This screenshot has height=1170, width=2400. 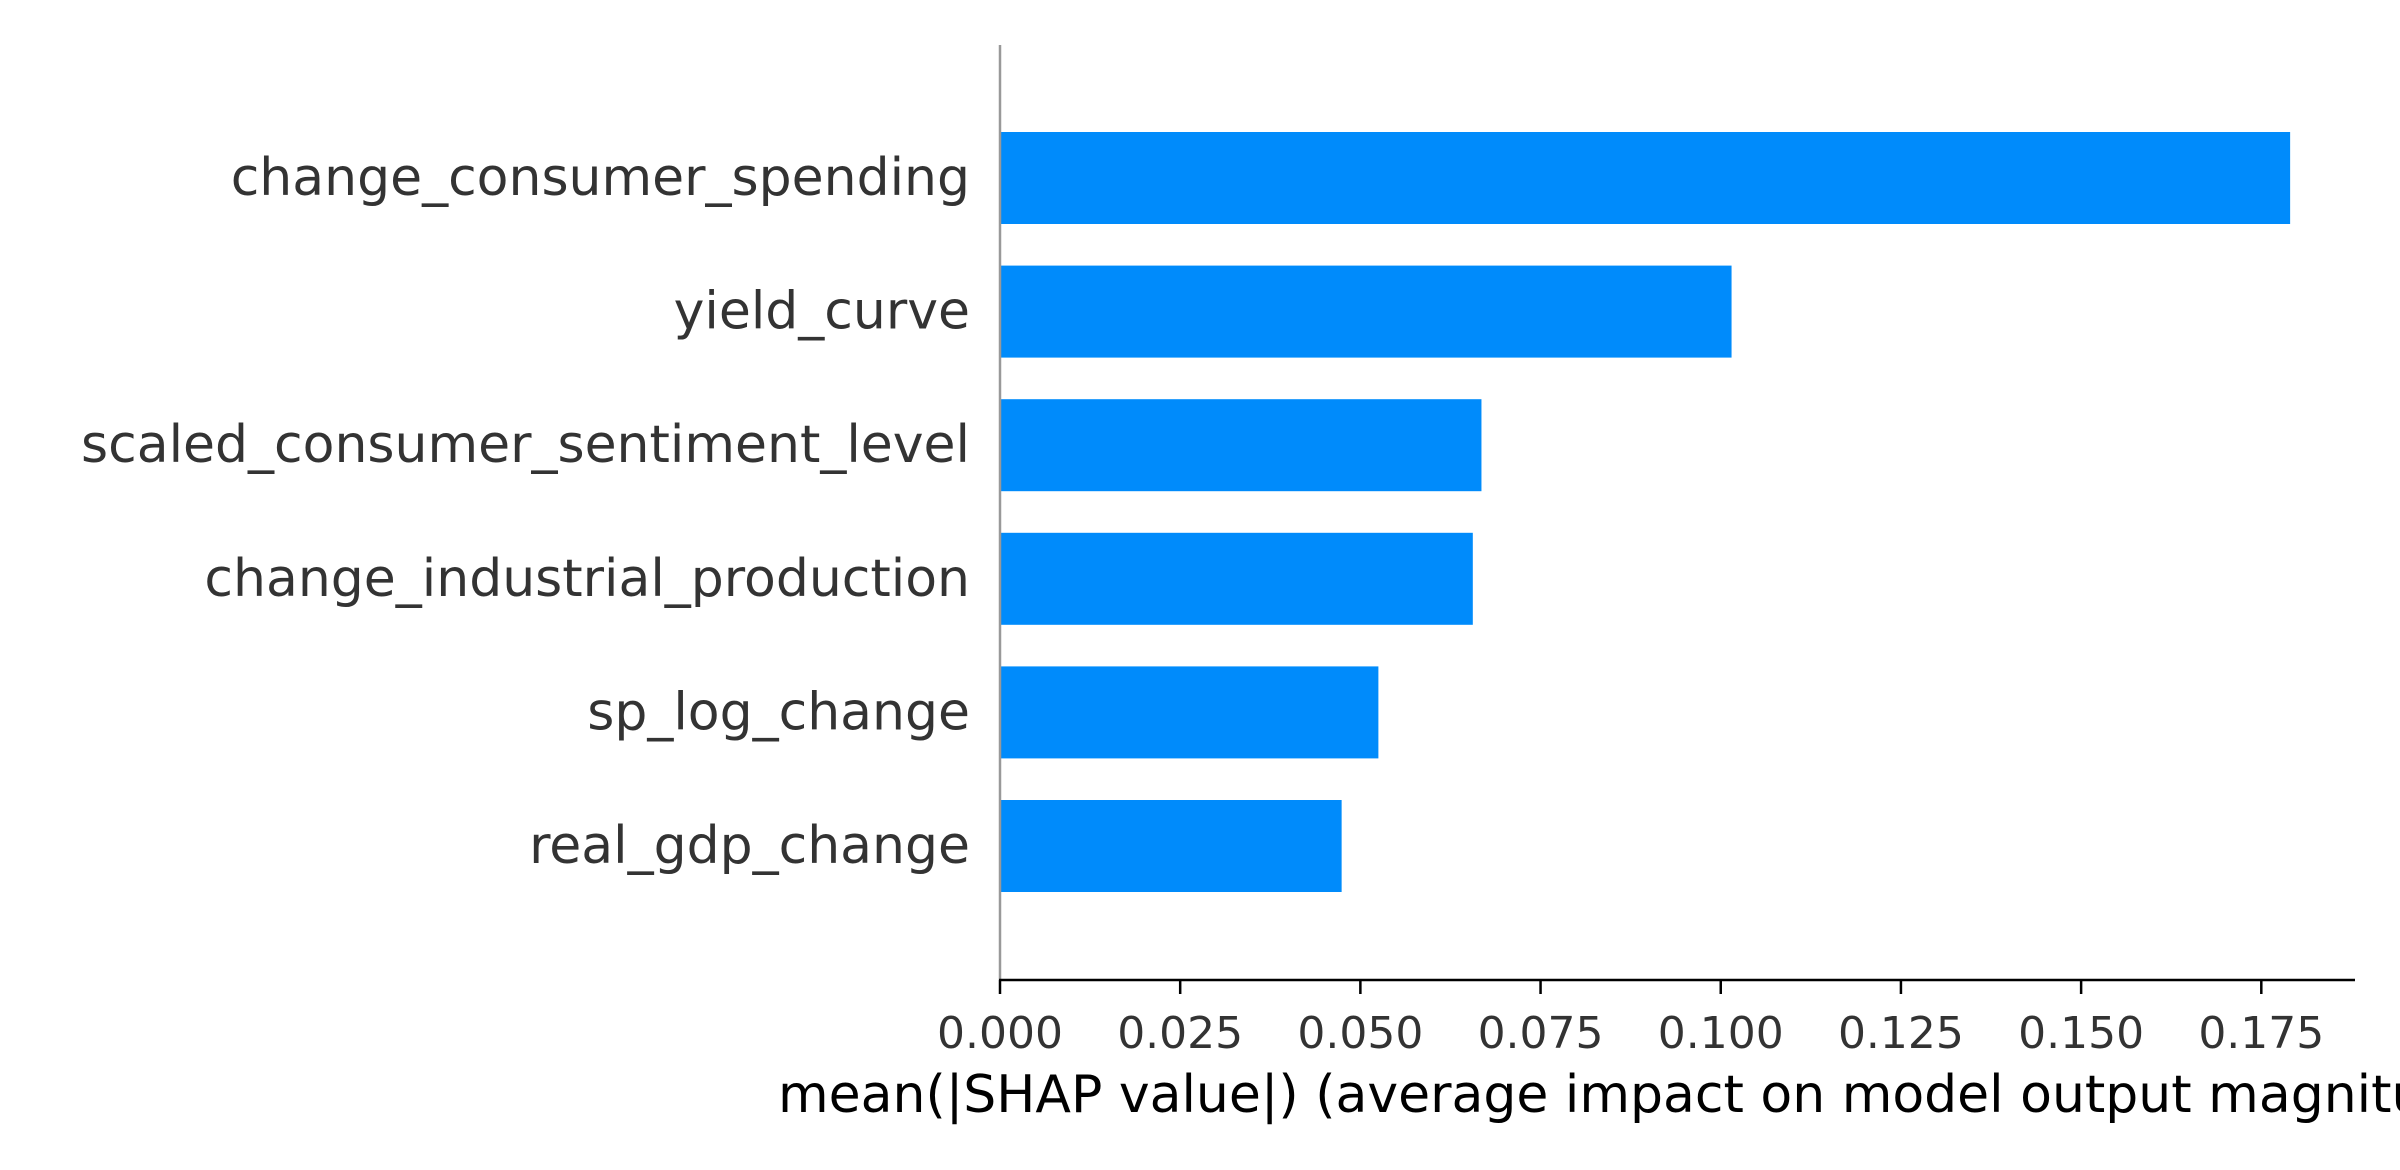 What do you see at coordinates (587, 579) in the screenshot?
I see `category-label: change_industrial_production` at bounding box center [587, 579].